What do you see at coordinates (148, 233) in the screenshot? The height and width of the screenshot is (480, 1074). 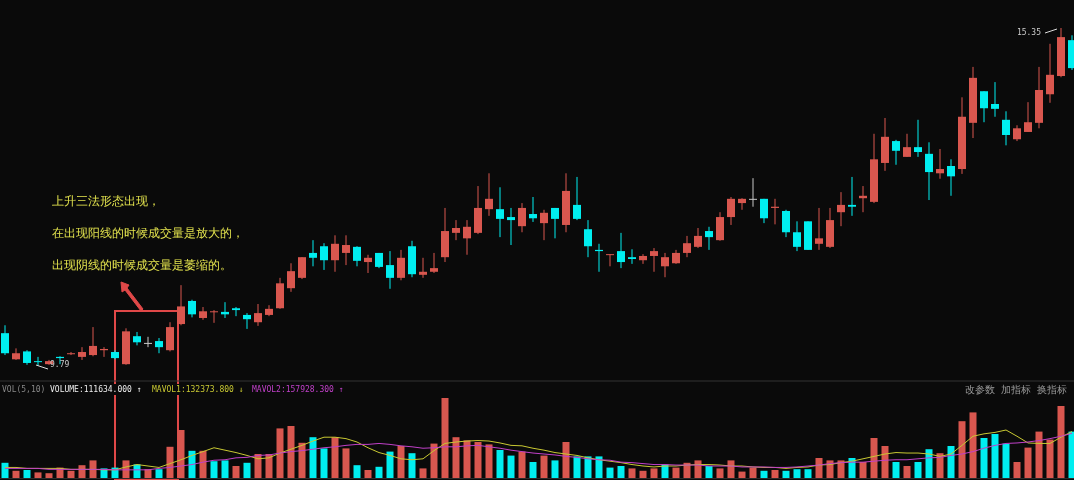 I see `annotation: 在出现阳线的时候成交量是放大的，` at bounding box center [148, 233].